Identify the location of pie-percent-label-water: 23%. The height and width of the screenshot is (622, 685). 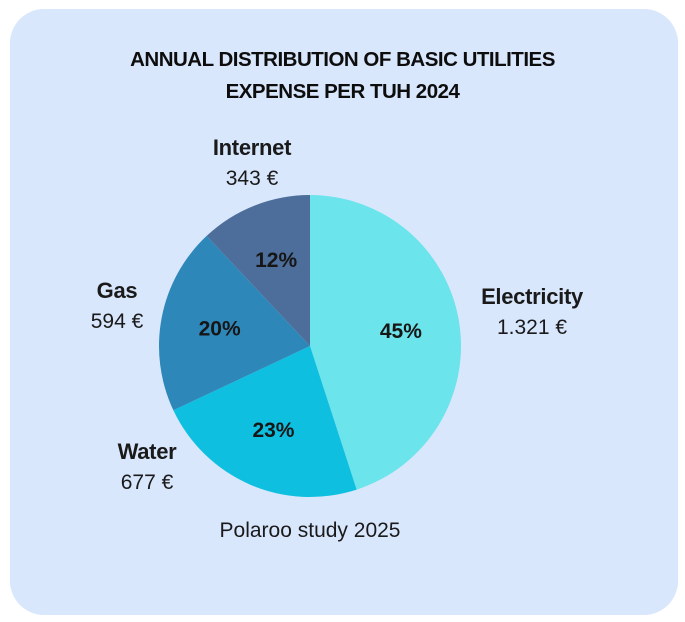
(273, 430).